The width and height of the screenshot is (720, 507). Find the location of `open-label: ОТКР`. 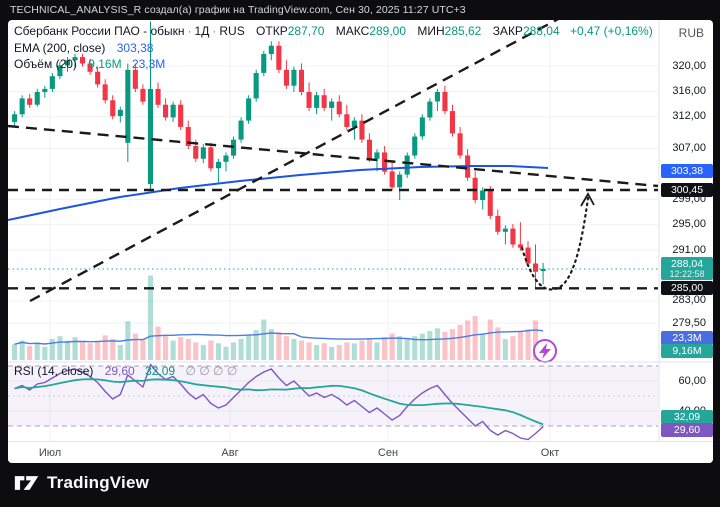

open-label: ОТКР is located at coordinates (272, 31).